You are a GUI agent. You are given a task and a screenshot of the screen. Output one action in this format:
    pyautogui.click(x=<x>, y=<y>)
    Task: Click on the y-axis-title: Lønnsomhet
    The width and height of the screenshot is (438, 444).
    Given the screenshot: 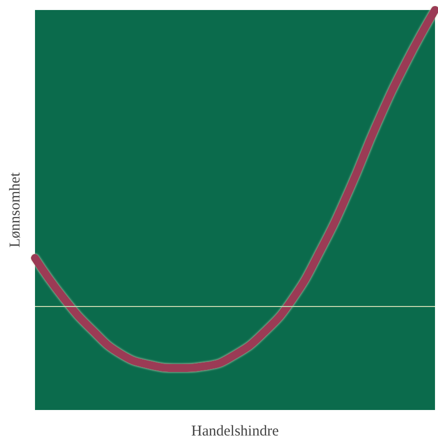 What is the action you would take?
    pyautogui.click(x=16, y=210)
    